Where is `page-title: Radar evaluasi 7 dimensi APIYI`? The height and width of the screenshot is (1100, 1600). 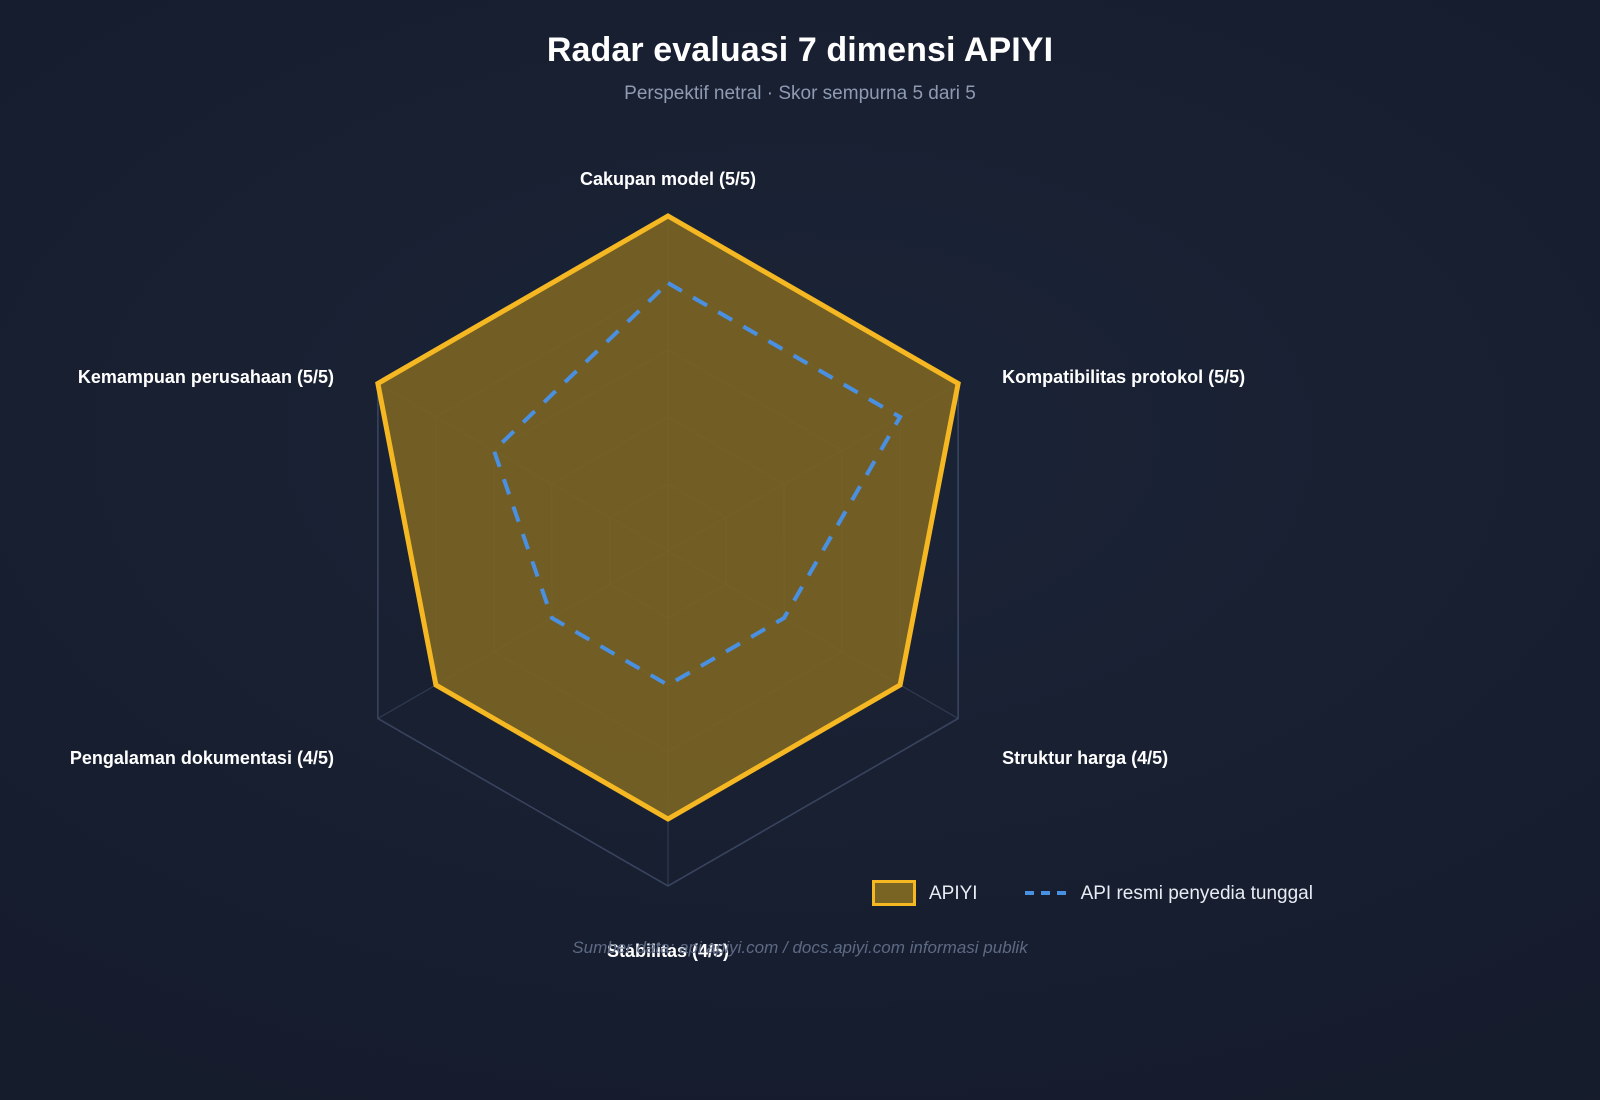 page-title: Radar evaluasi 7 dimensi APIYI is located at coordinates (800, 50).